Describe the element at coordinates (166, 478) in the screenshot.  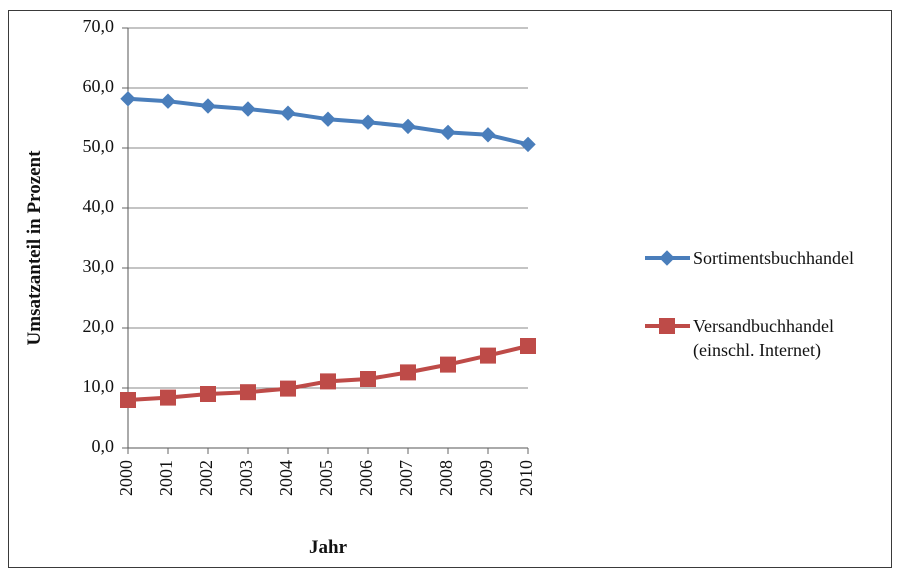
I see `x-tick-label: 2001` at that location.